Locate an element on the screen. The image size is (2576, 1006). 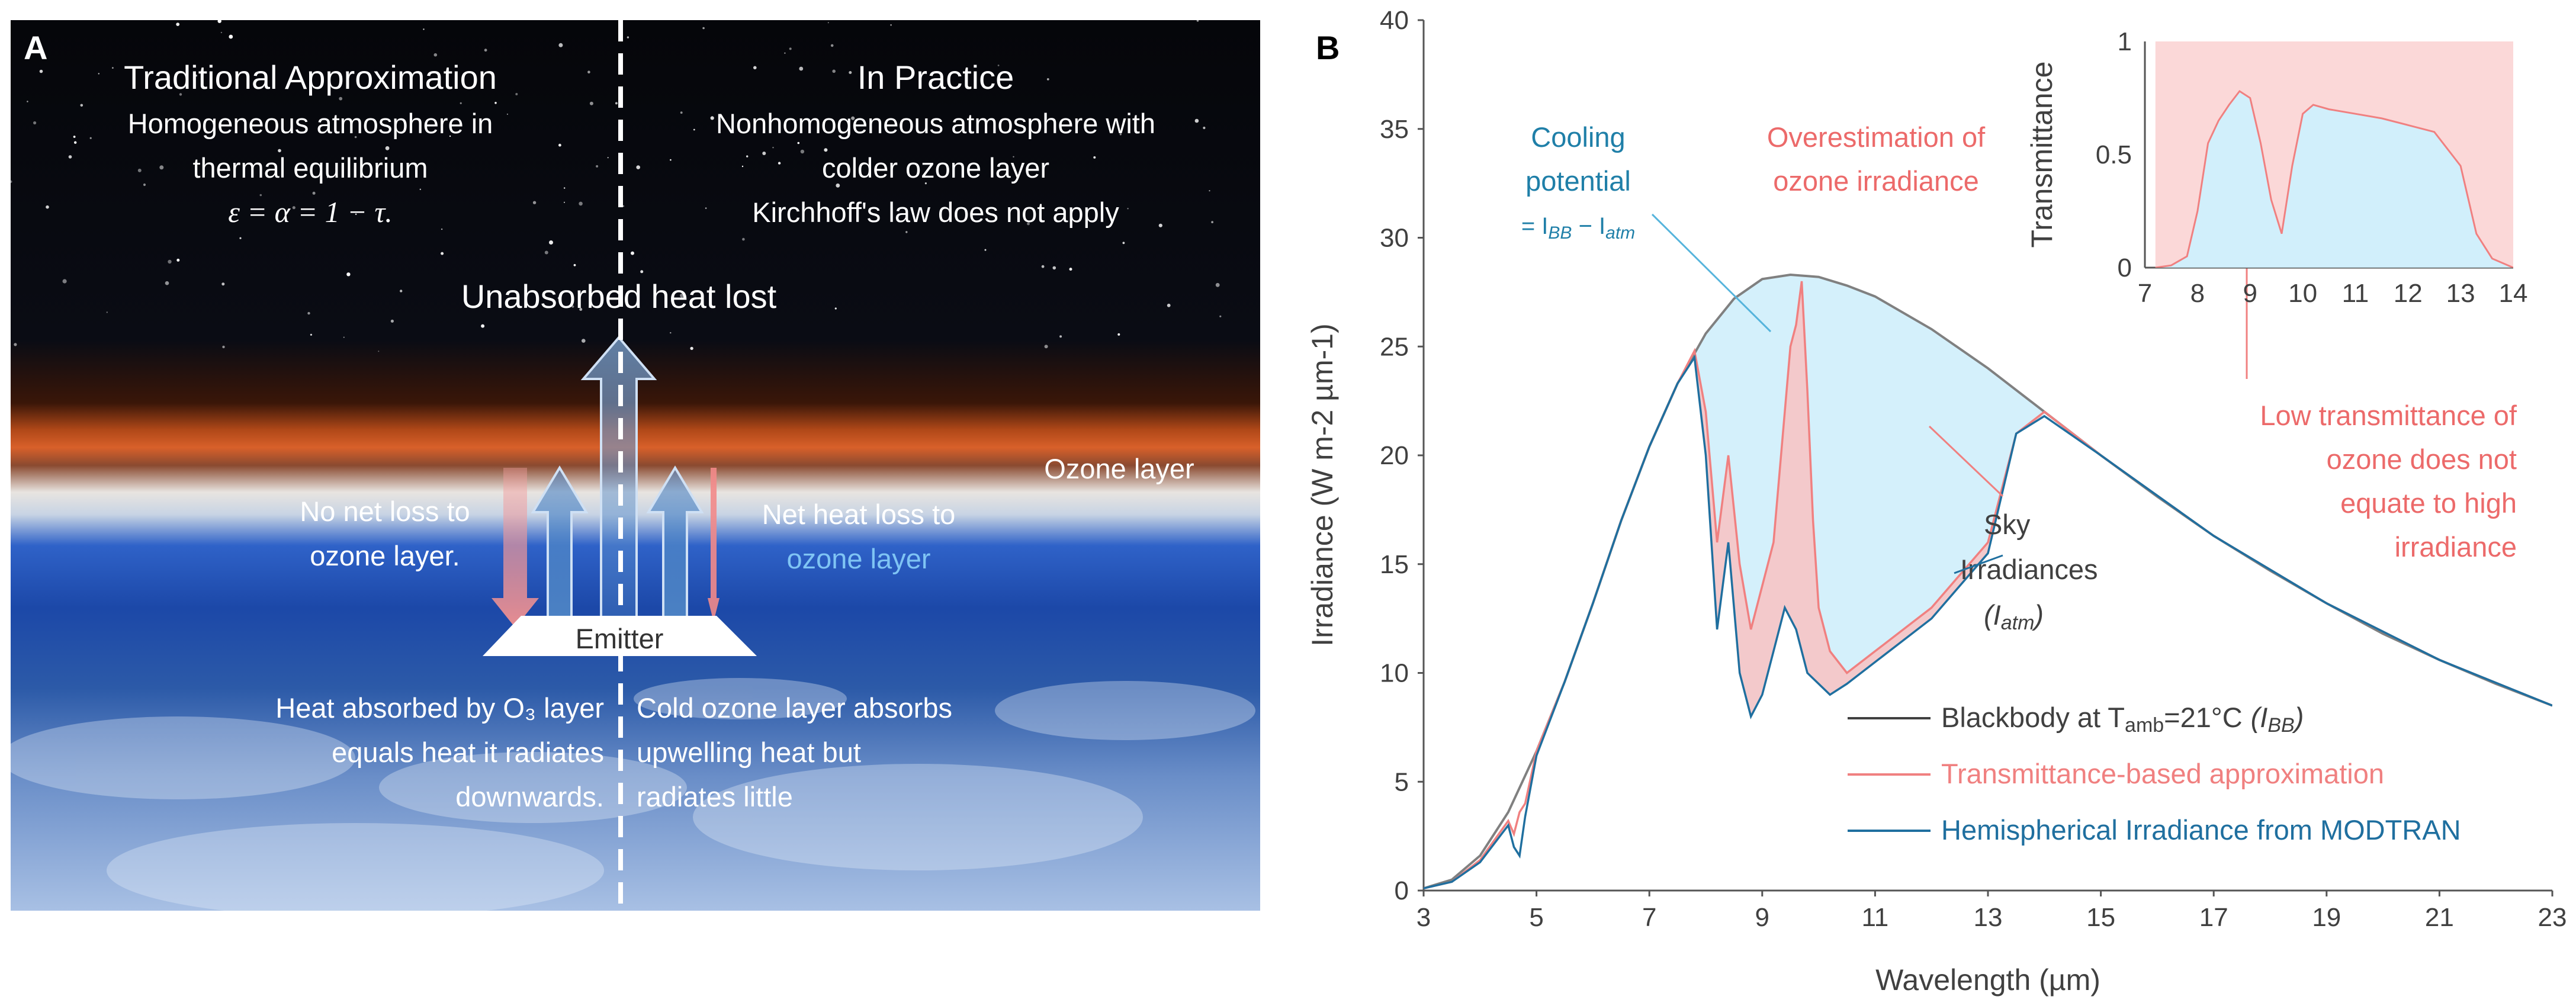
x-tick-label: 19 is located at coordinates (2326, 917).